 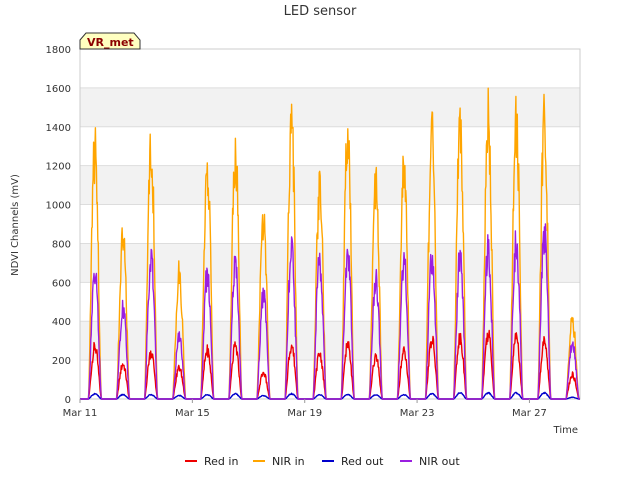 I want to click on vr-met-badge: VR_met, so click(x=110, y=41).